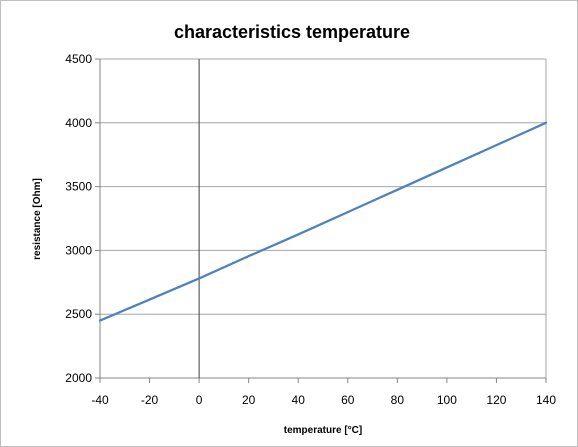 The width and height of the screenshot is (578, 447). Describe the element at coordinates (348, 400) in the screenshot. I see `x-tick-label: 60` at that location.